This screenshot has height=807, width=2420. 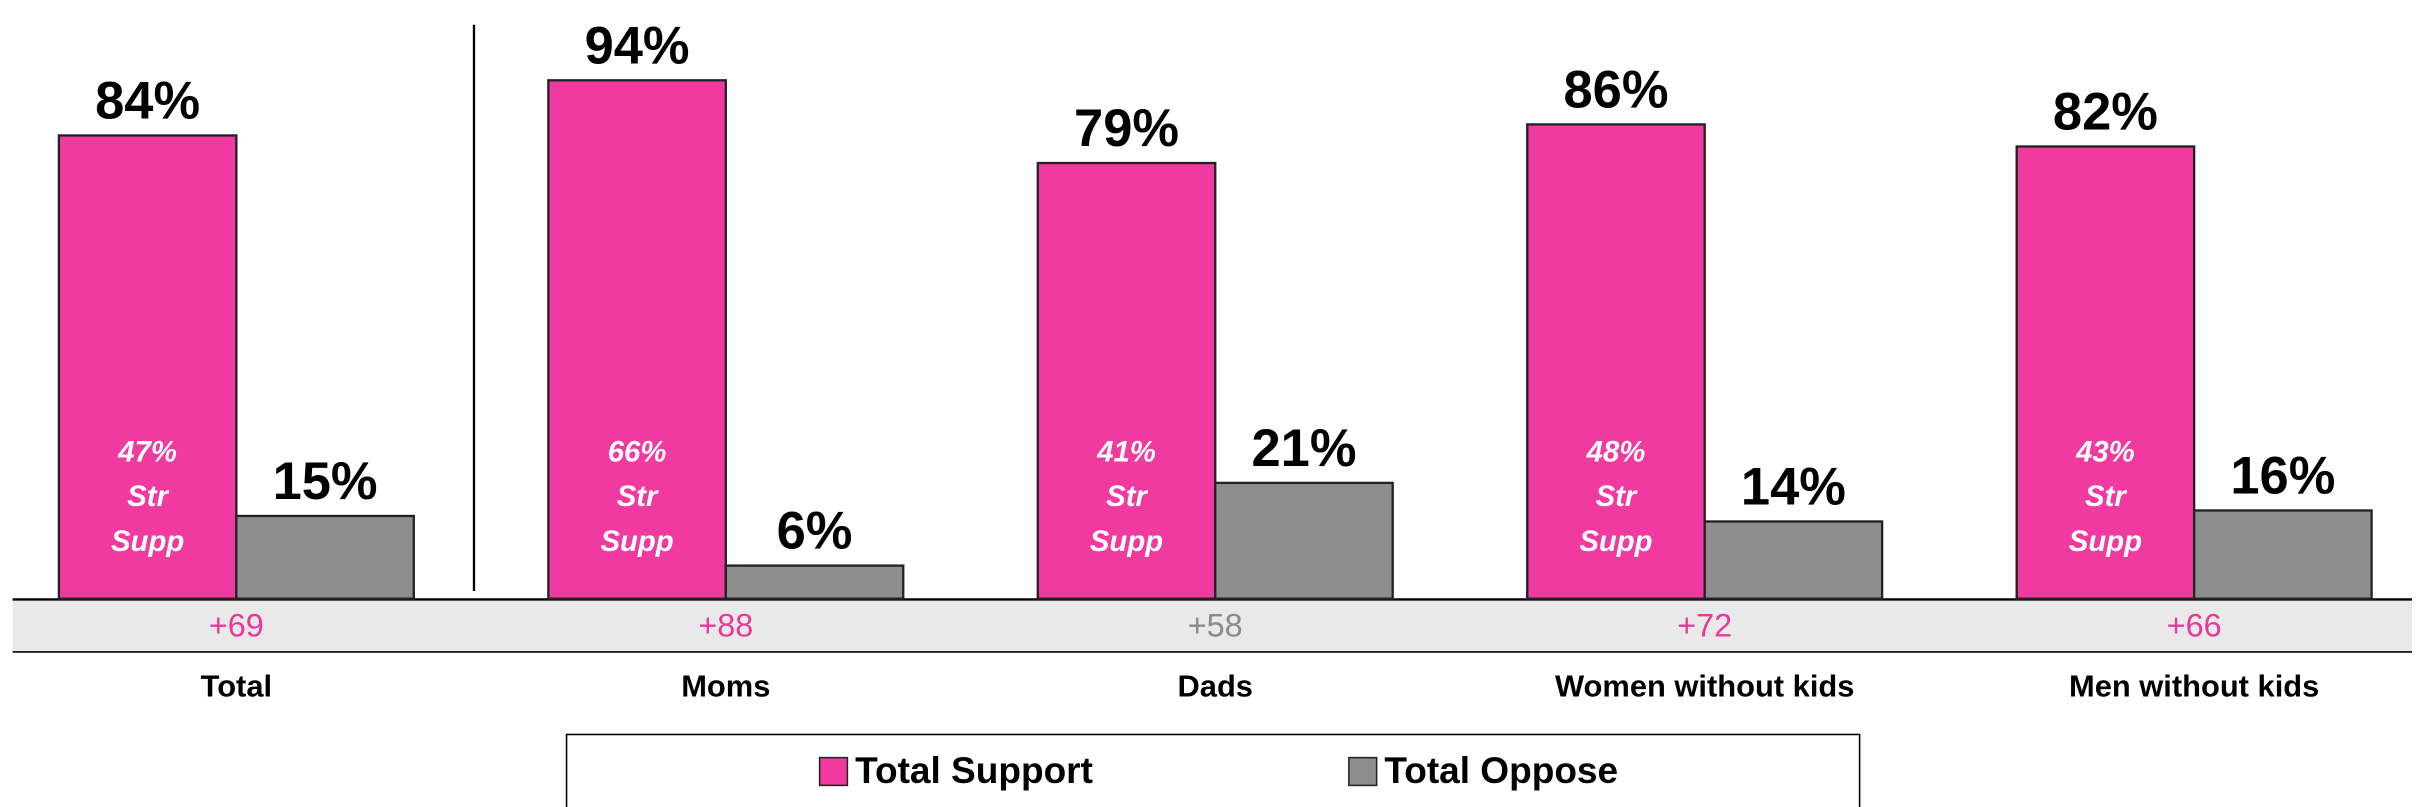 I want to click on x-tick-label: Total, so click(x=236, y=685).